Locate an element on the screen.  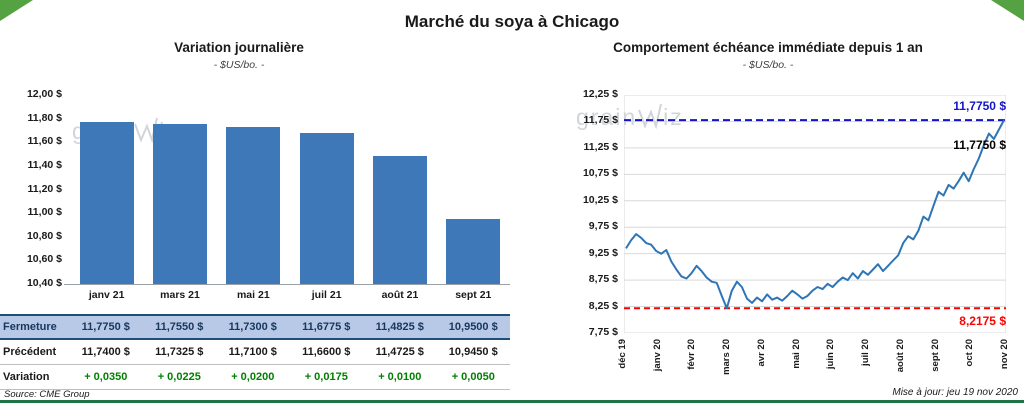
y-tick-label: 8,25 $ is located at coordinates (603, 305).